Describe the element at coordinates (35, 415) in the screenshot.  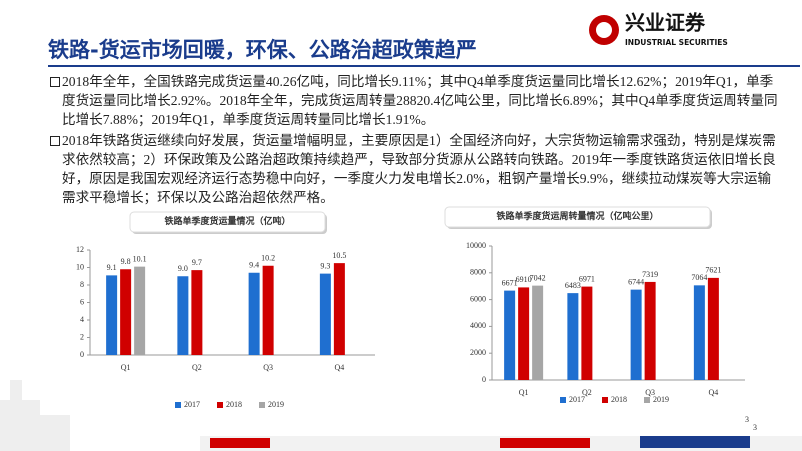
I see `skyline` at that location.